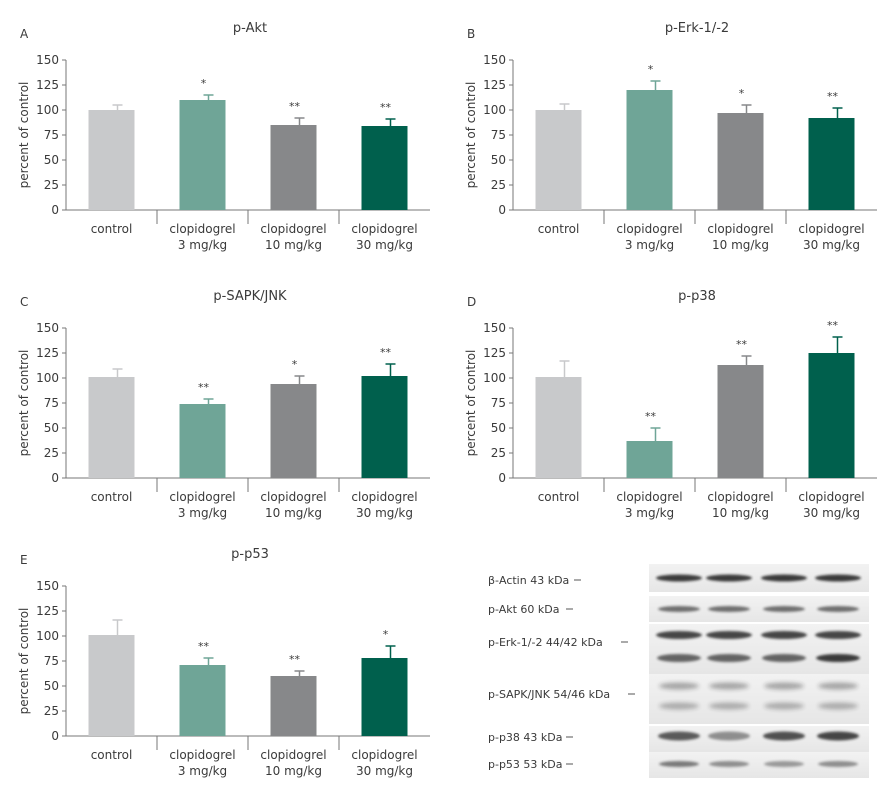 This screenshot has width=893, height=800. Describe the element at coordinates (471, 302) in the screenshot. I see `panel-label-d: D` at that location.